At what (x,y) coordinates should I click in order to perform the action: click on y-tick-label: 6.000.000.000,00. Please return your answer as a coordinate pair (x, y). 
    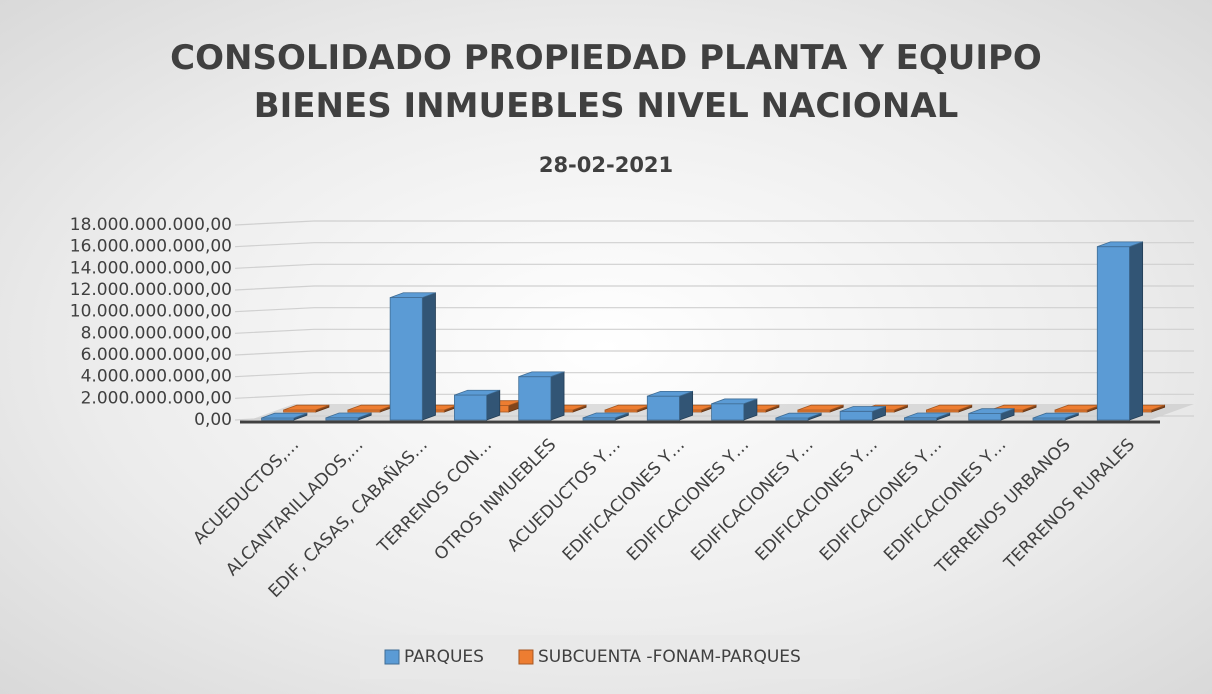
    Looking at the image, I should click on (156, 355).